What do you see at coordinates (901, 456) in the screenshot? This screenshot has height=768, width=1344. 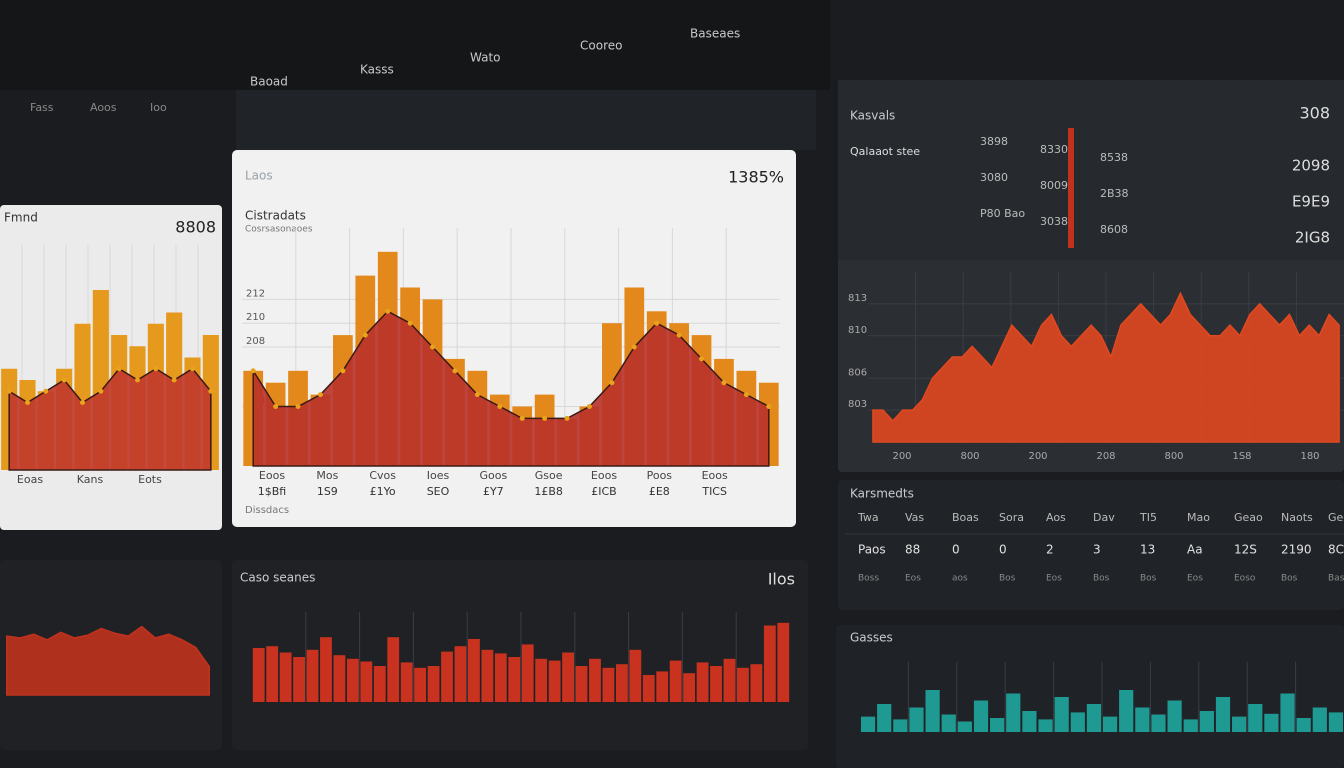 I see `x-label: 200` at bounding box center [901, 456].